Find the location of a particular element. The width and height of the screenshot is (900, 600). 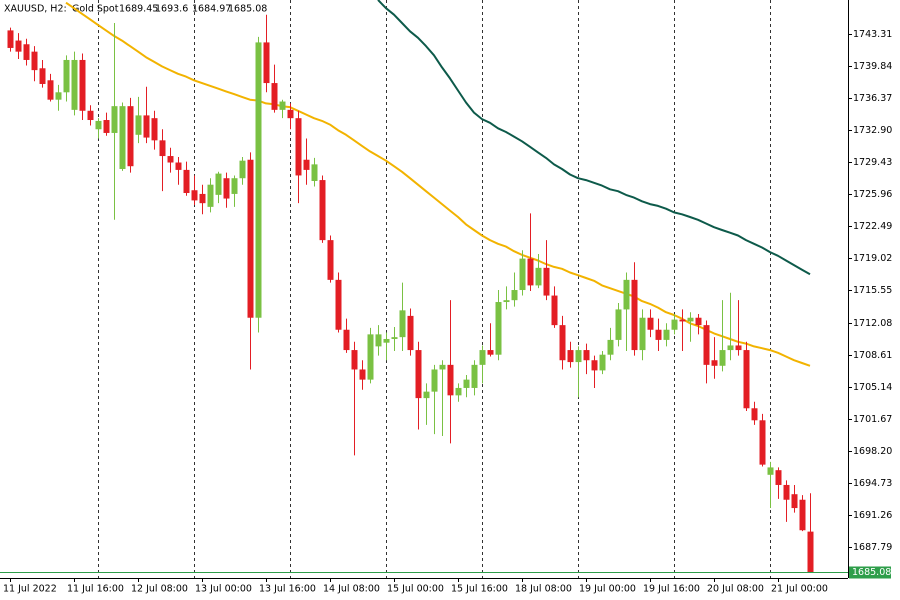

y-tick-label: 1722.49 is located at coordinates (872, 226).